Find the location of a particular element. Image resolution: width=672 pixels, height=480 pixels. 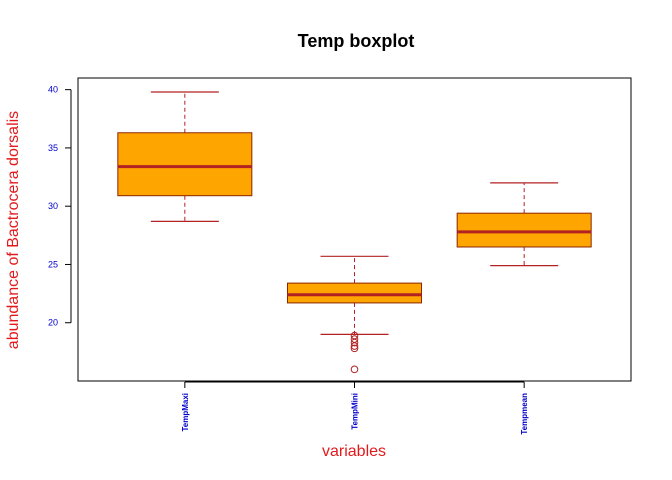

y-axis-label: abundance of Bactrocera dorsalis is located at coordinates (13, 230).